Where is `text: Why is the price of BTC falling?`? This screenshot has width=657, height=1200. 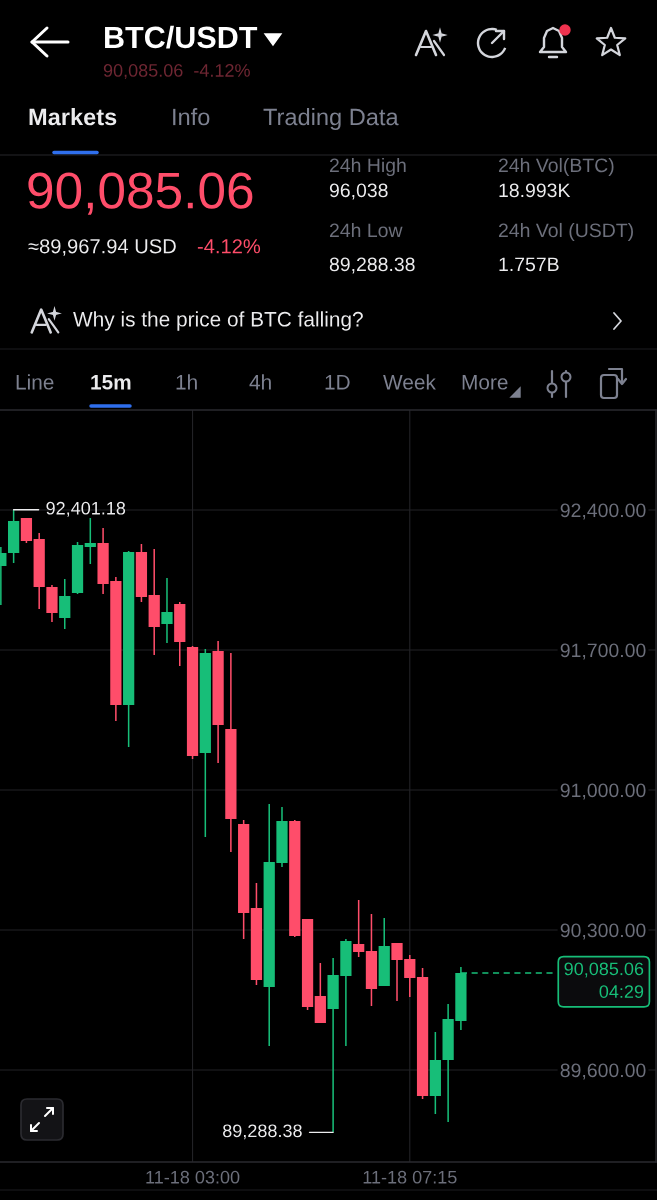 text: Why is the price of BTC falling? is located at coordinates (218, 321).